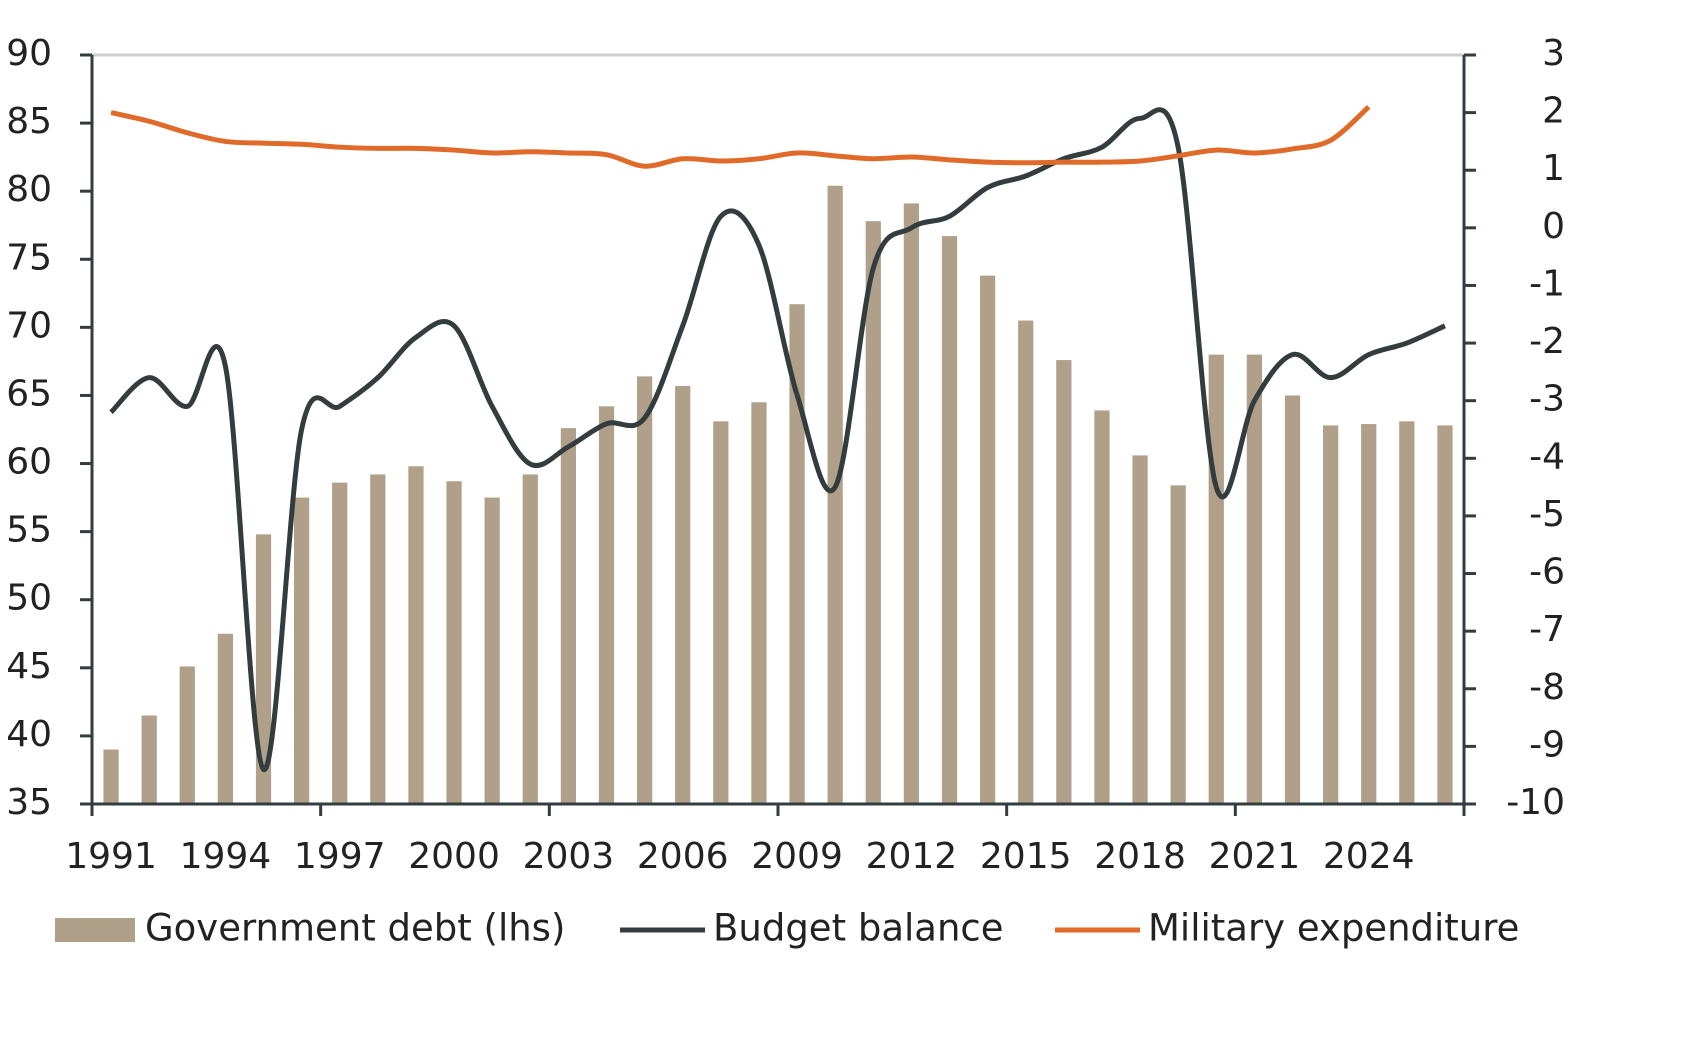 This screenshot has height=1039, width=1690. Describe the element at coordinates (29, 598) in the screenshot. I see `y-tick-label: 50` at that location.